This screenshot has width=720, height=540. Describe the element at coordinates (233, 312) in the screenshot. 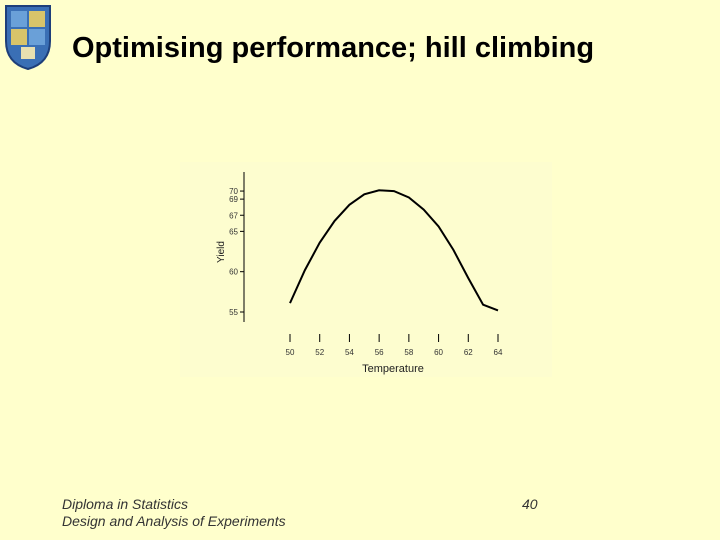

I see `y-tick-label: 55` at that location.